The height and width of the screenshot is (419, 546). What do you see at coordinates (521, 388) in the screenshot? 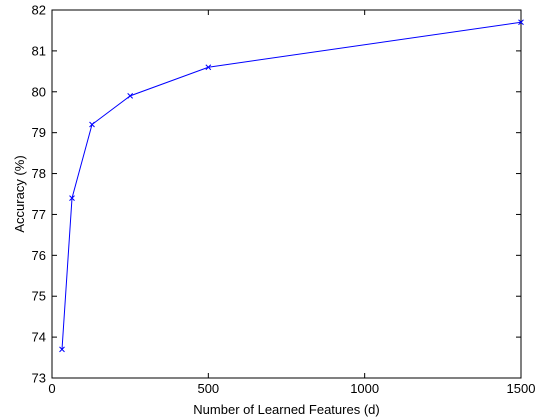
I see `x-tick-label: 1500` at bounding box center [521, 388].